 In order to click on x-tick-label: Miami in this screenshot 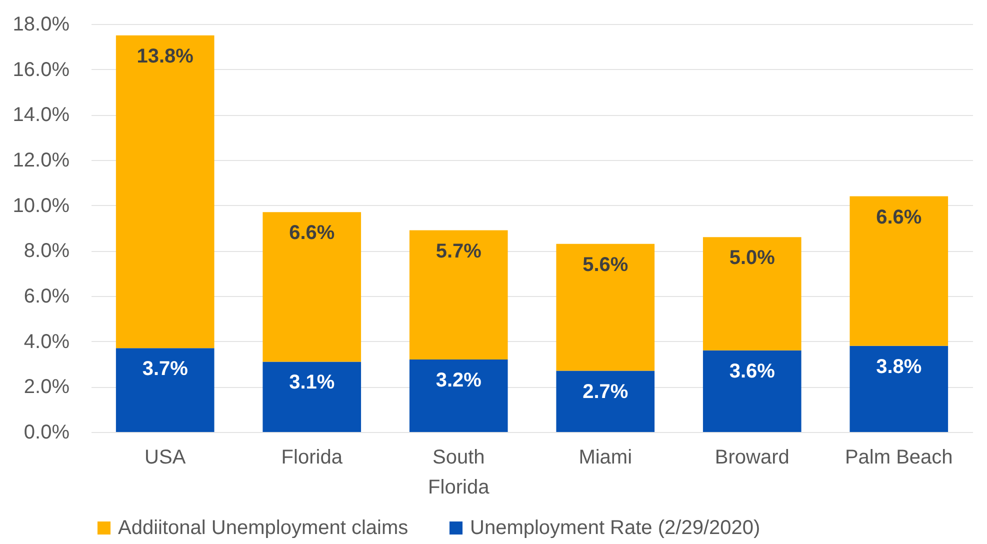, I will do `click(605, 457)`.